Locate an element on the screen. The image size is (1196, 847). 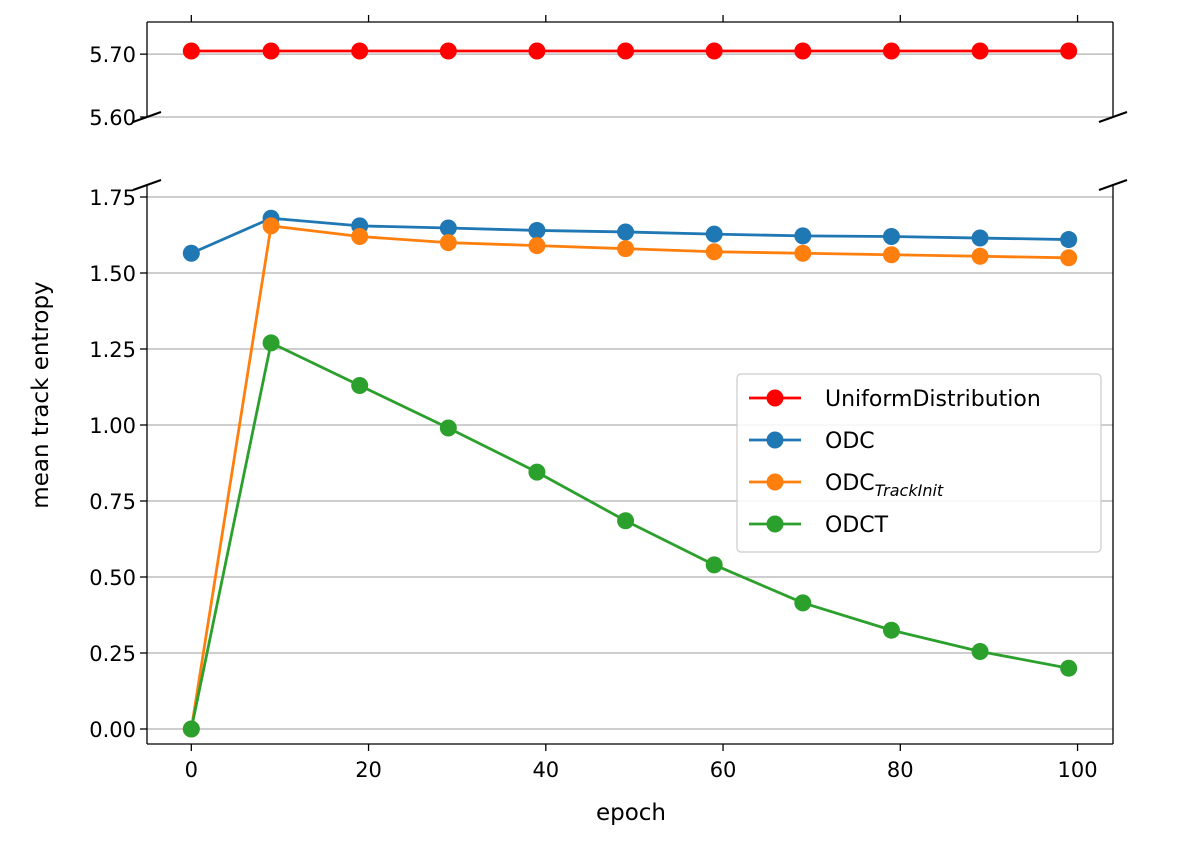
lower-ytick-label: 0.50 is located at coordinates (112, 578).